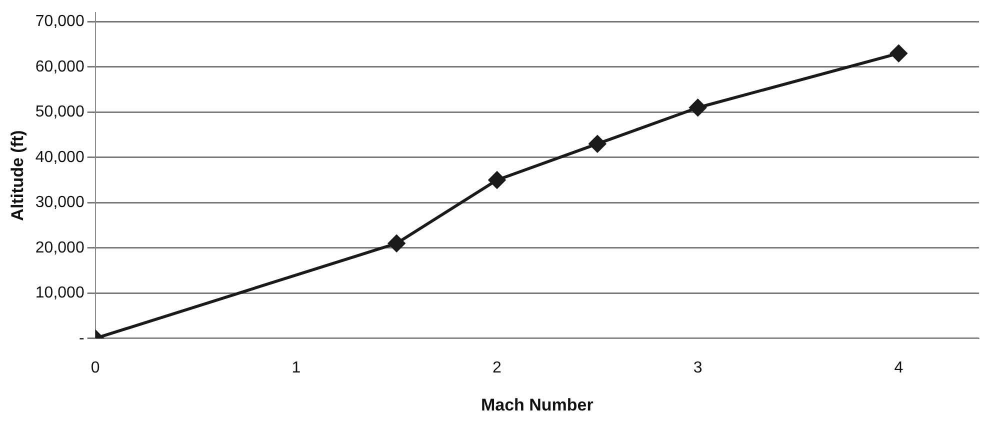 Image resolution: width=989 pixels, height=424 pixels. What do you see at coordinates (59, 112) in the screenshot?
I see `y-tick-label: 50,000` at bounding box center [59, 112].